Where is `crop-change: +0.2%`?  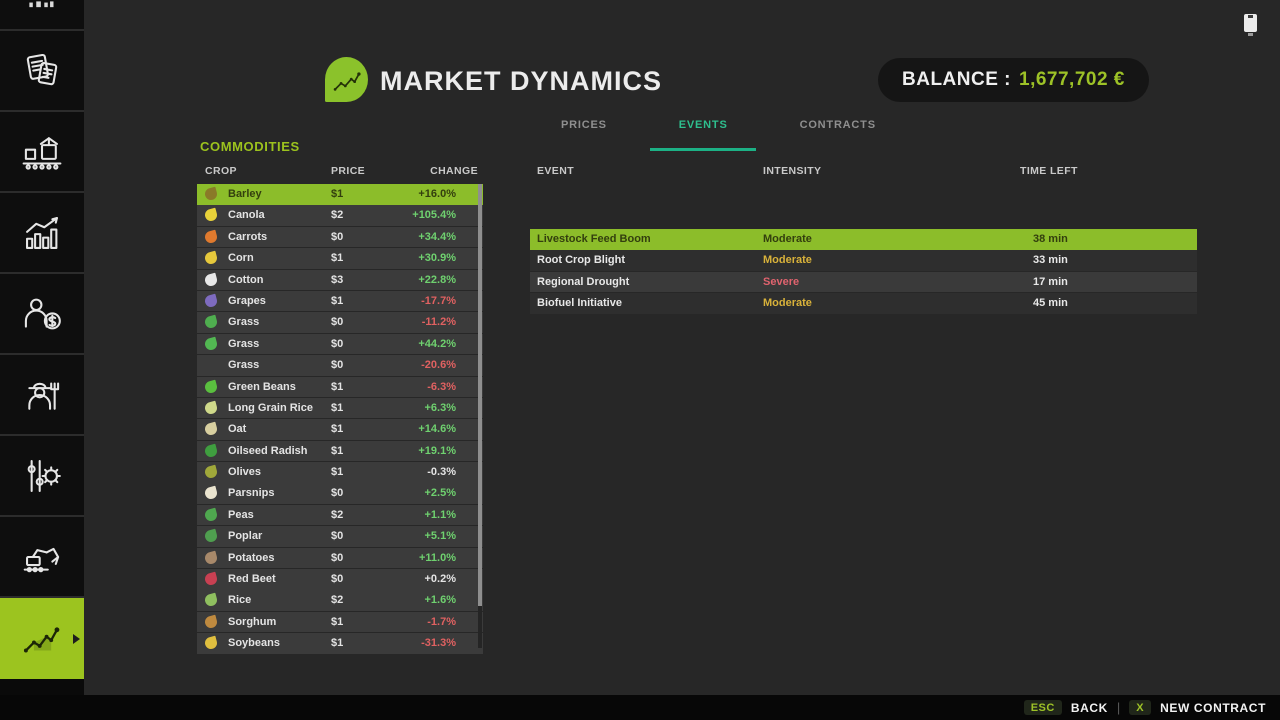
crop-change: +0.2% is located at coordinates (440, 579).